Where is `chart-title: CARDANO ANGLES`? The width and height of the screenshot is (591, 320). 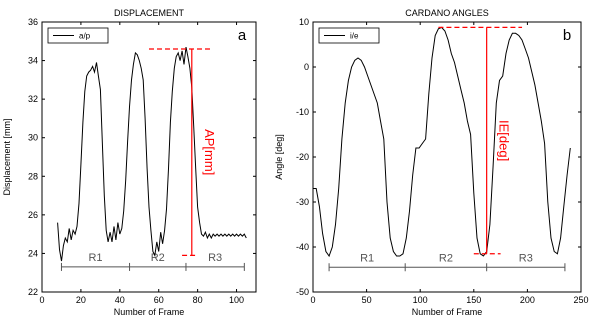
chart-title: CARDANO ANGLES is located at coordinates (447, 13).